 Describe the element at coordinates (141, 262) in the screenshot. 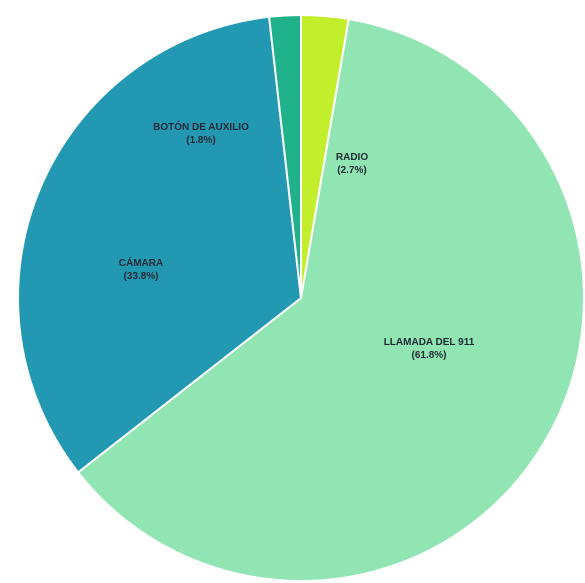

I see `slice-category-label: CÁMARA` at that location.